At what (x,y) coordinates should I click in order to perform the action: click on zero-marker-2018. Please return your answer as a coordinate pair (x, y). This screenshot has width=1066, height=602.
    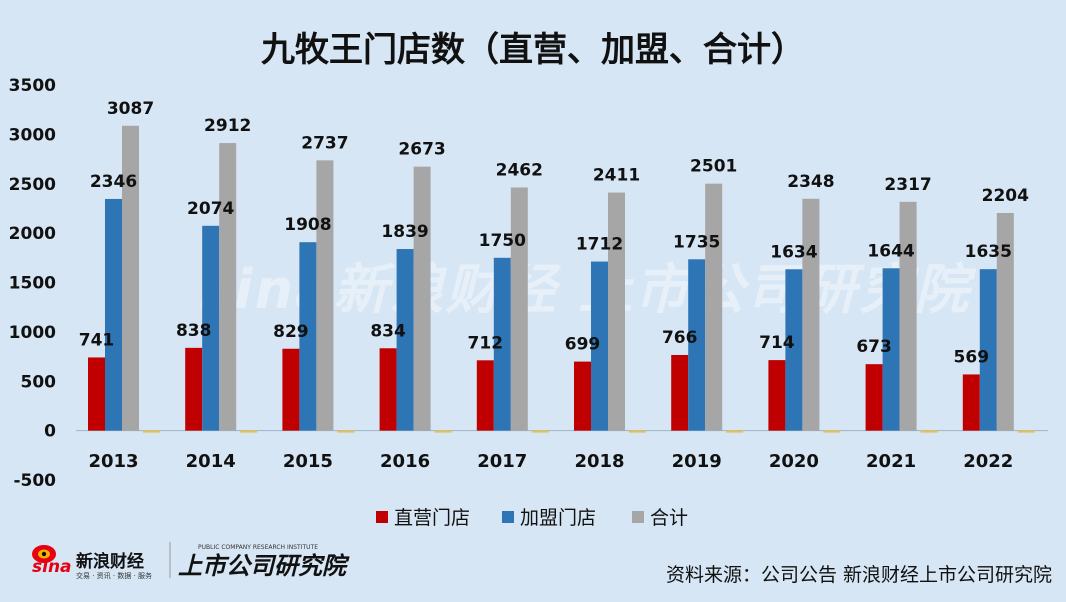
    Looking at the image, I should click on (637, 431).